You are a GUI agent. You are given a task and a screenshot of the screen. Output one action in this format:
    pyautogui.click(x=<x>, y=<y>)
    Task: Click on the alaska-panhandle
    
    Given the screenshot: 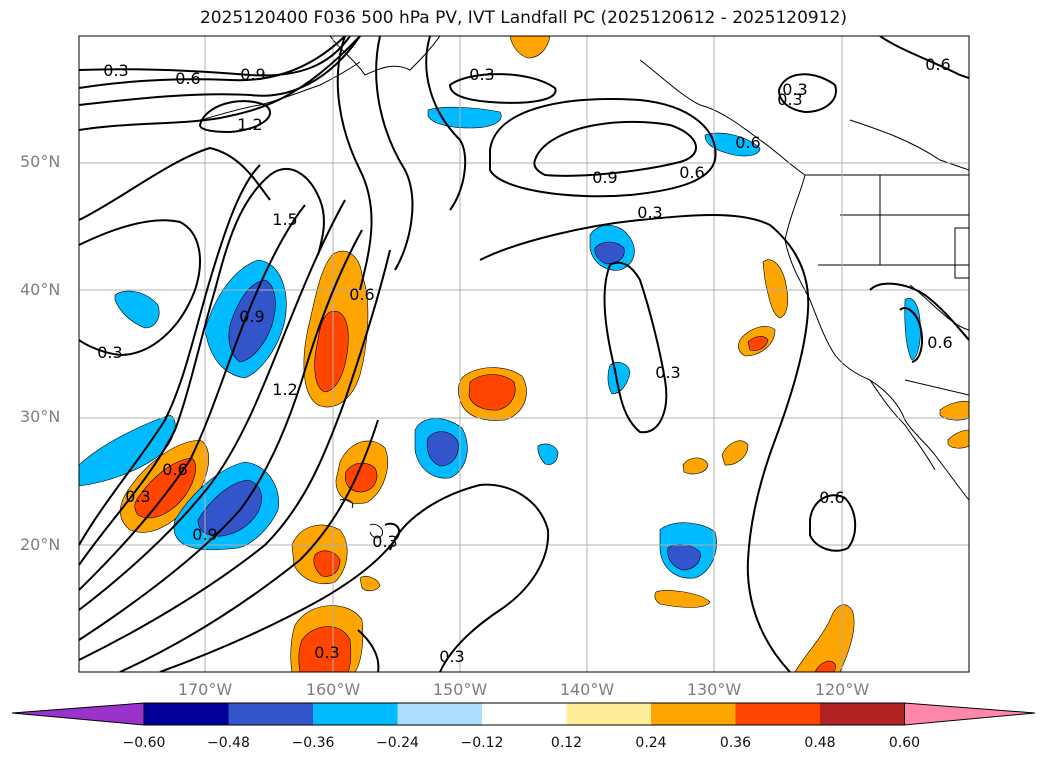 What is the action you would take?
    pyautogui.click(x=722, y=117)
    